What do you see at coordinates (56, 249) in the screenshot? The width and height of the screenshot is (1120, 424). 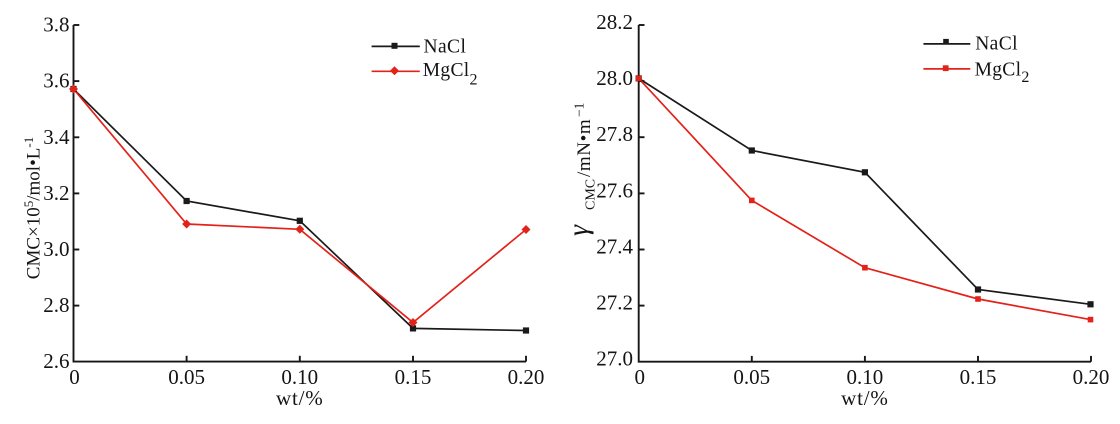 I see `svg-text: 3.0` at bounding box center [56, 249].